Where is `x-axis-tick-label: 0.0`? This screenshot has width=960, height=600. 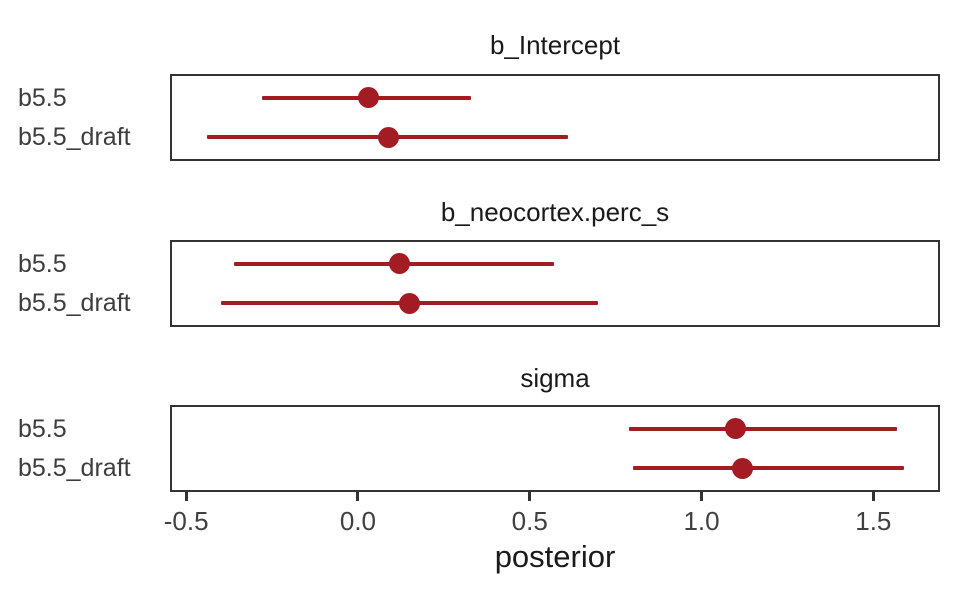 x-axis-tick-label: 0.0 is located at coordinates (358, 521).